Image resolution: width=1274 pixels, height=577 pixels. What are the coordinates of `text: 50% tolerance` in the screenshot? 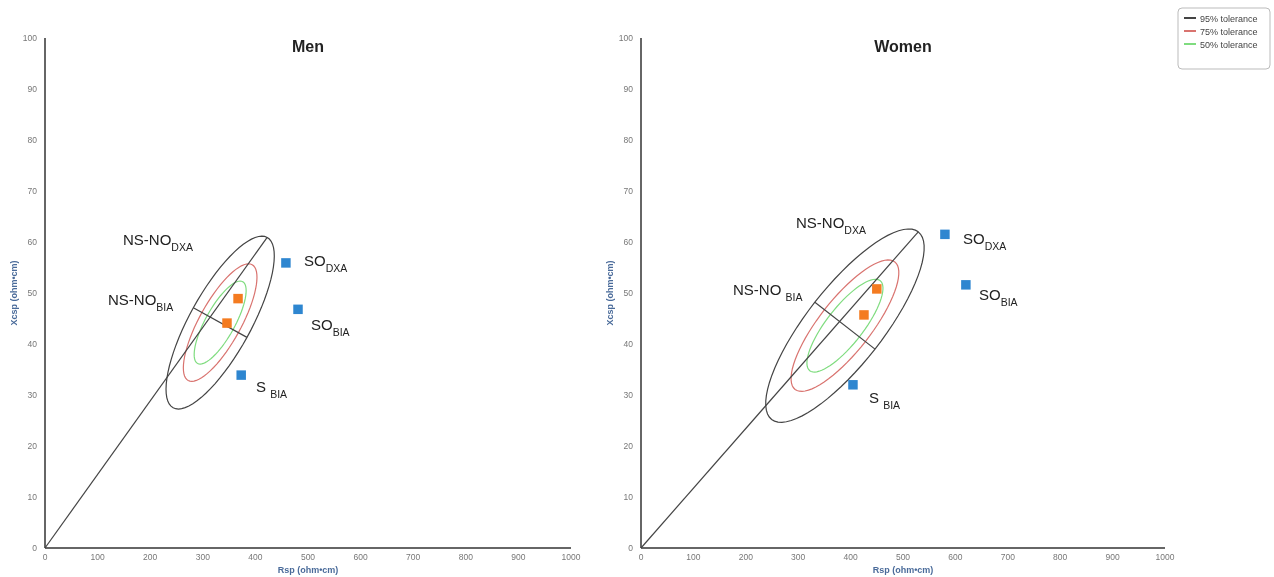 It's located at (1229, 44).